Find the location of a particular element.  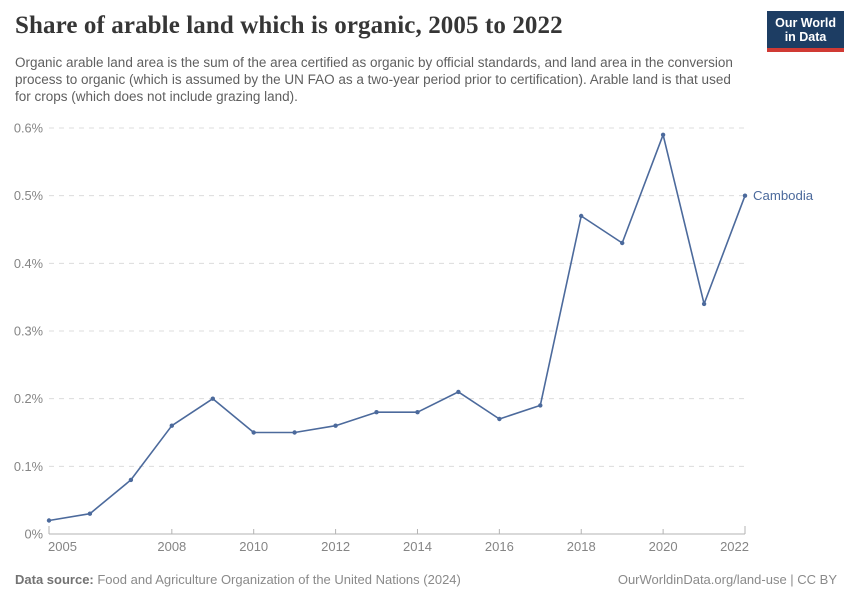

owid-logo-line2: in Data is located at coordinates (805, 37).